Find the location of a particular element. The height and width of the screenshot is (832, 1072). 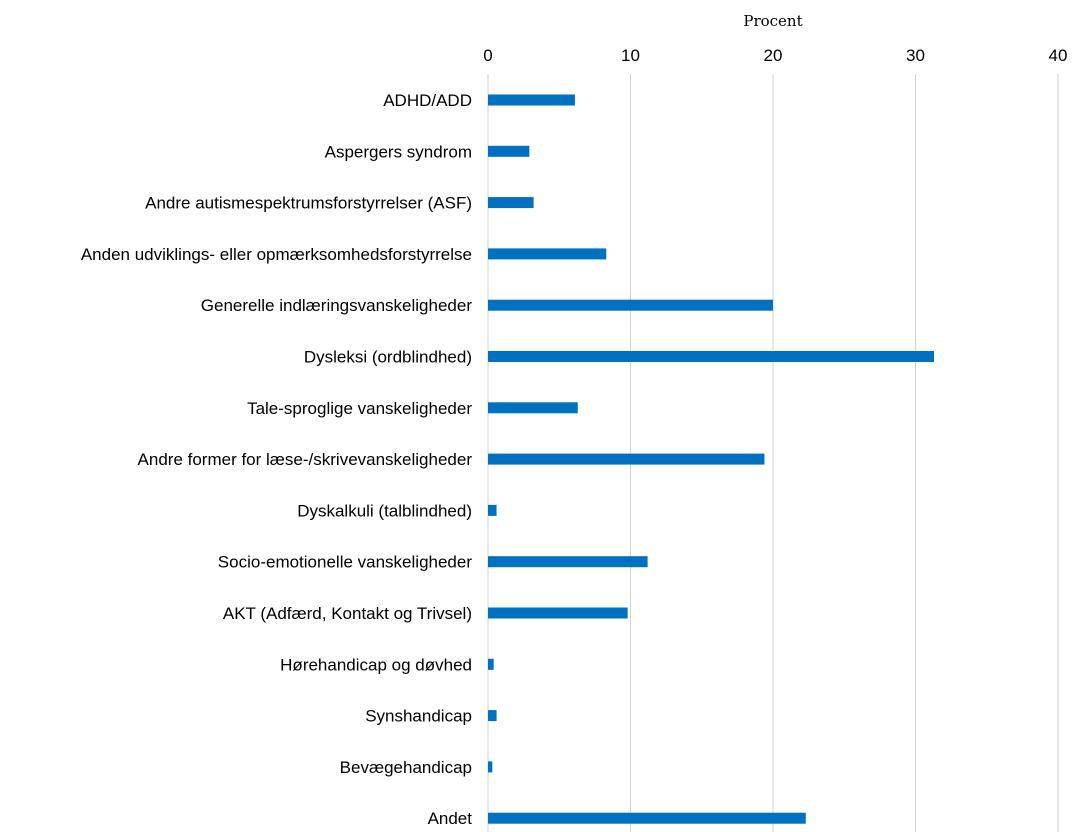

x-tick-label: 10 is located at coordinates (630, 55).